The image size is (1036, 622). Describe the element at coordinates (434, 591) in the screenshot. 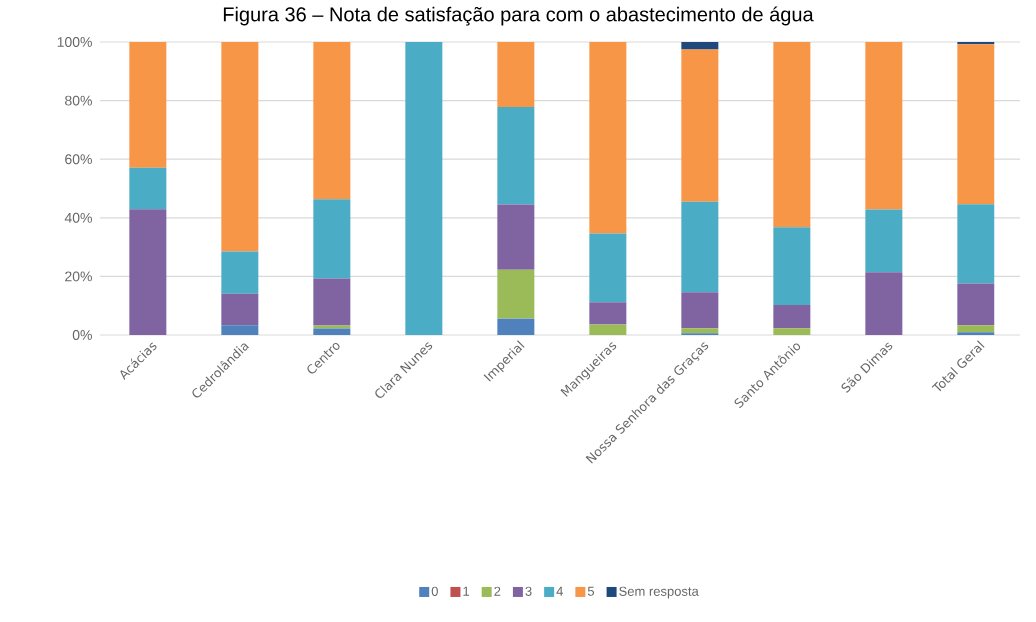

I see `legend-label: 0` at that location.